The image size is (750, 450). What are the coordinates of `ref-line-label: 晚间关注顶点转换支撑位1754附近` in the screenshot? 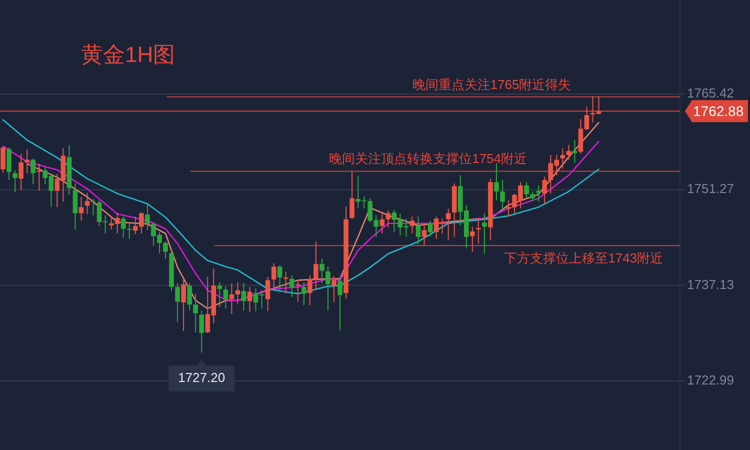 It's located at (428, 158).